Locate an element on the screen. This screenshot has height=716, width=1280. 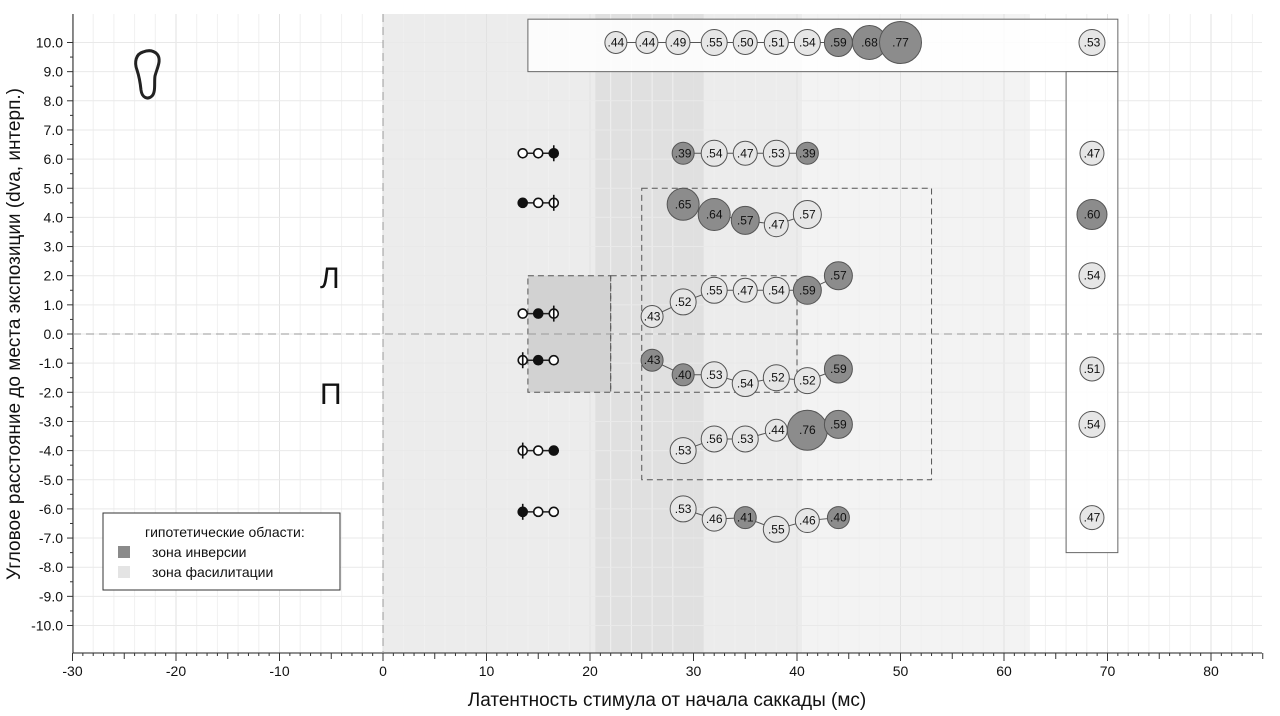
bubble-value: .65 is located at coordinates (683, 204).